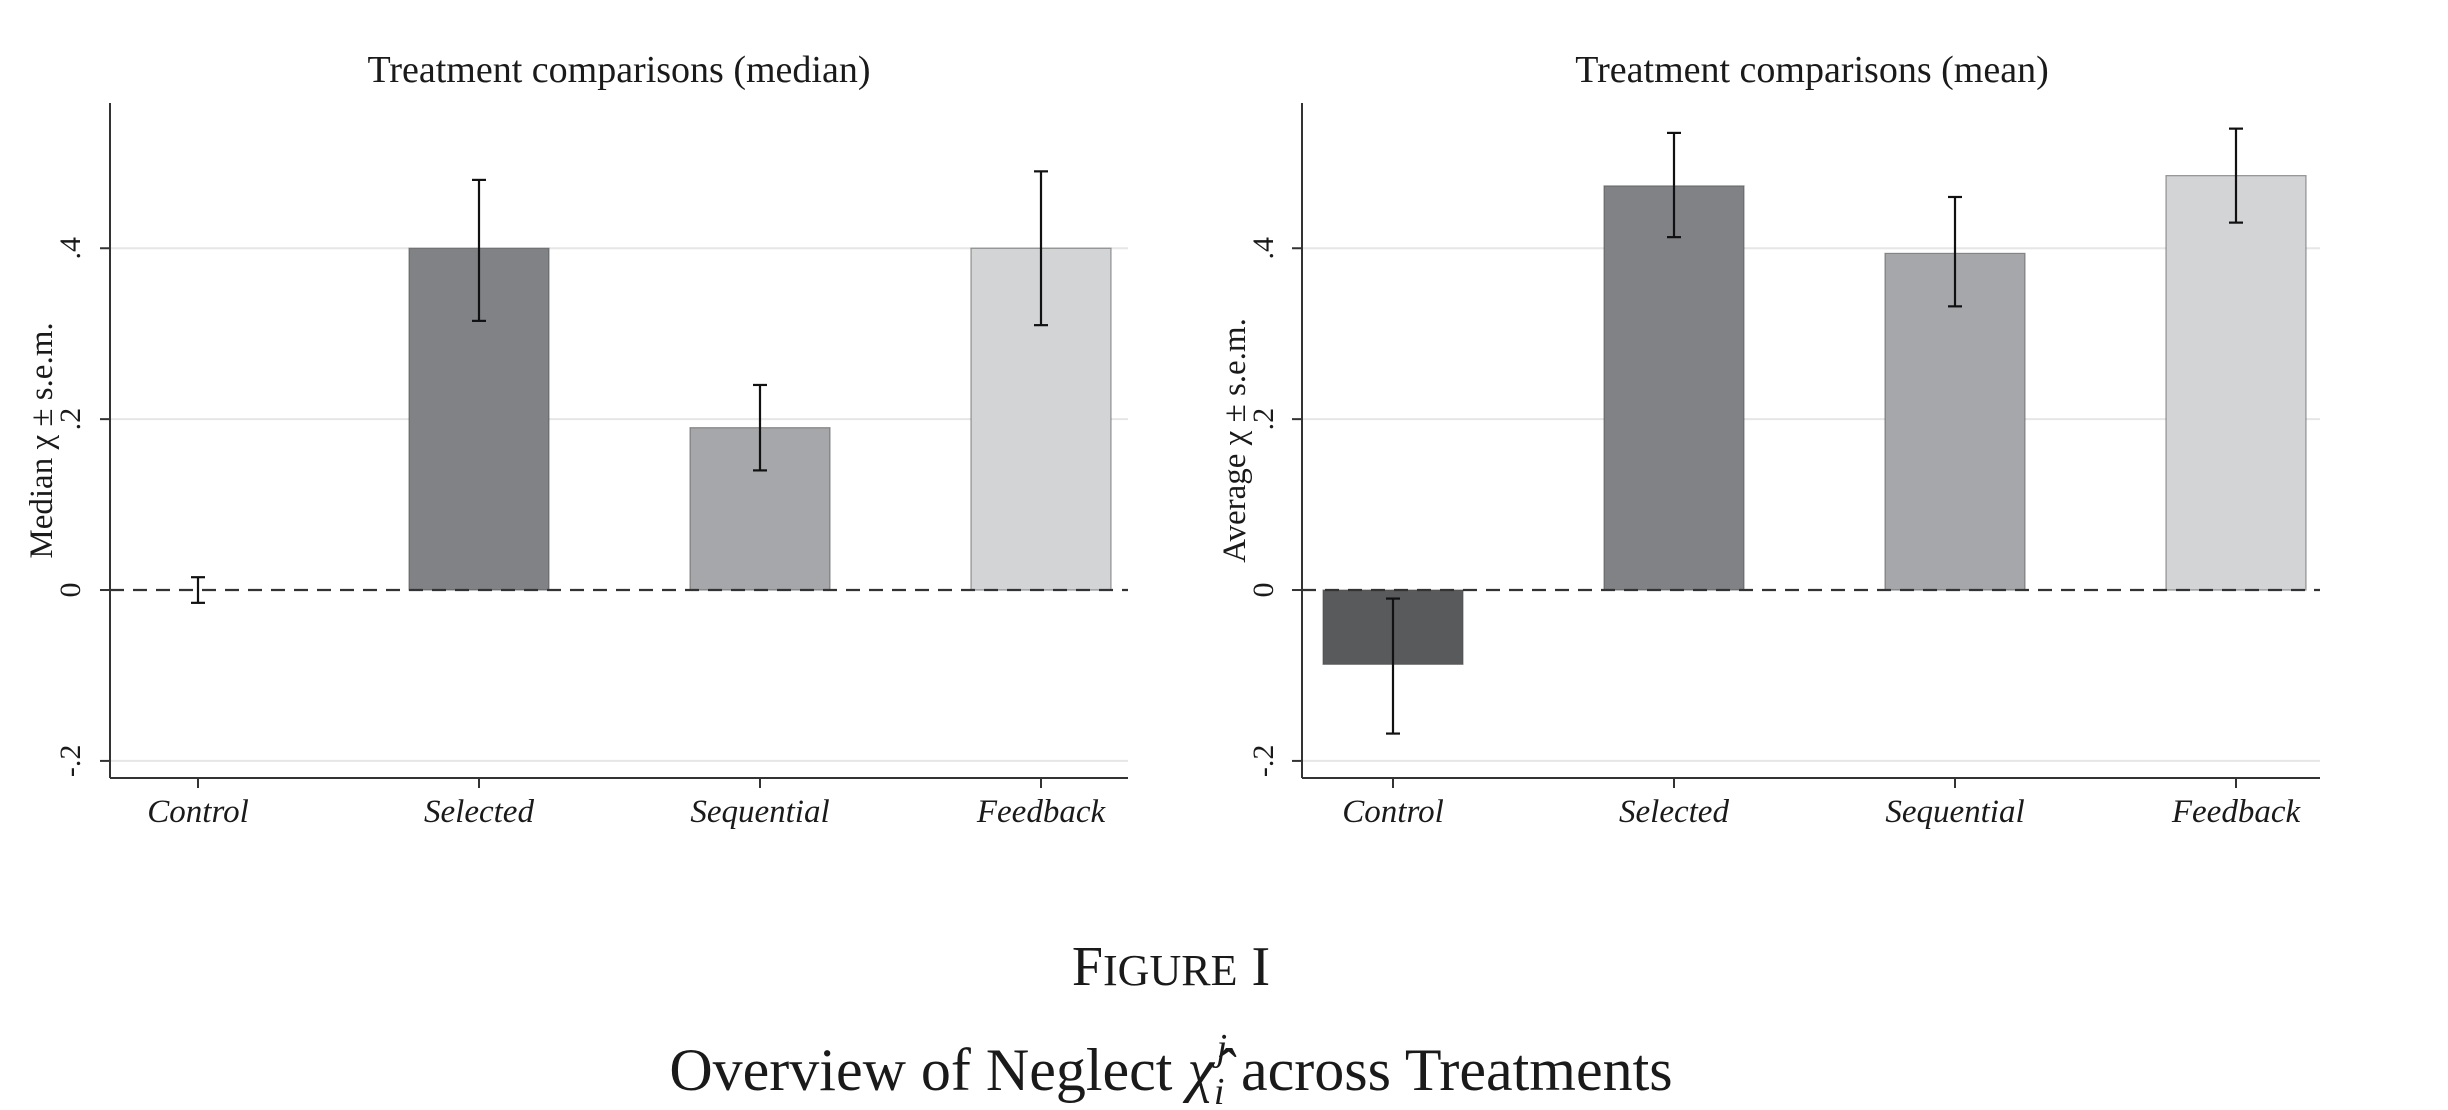 This screenshot has width=2448, height=1110. What do you see at coordinates (42, 440) in the screenshot?
I see `y-axis-label: Median χ ± s.e.m.` at bounding box center [42, 440].